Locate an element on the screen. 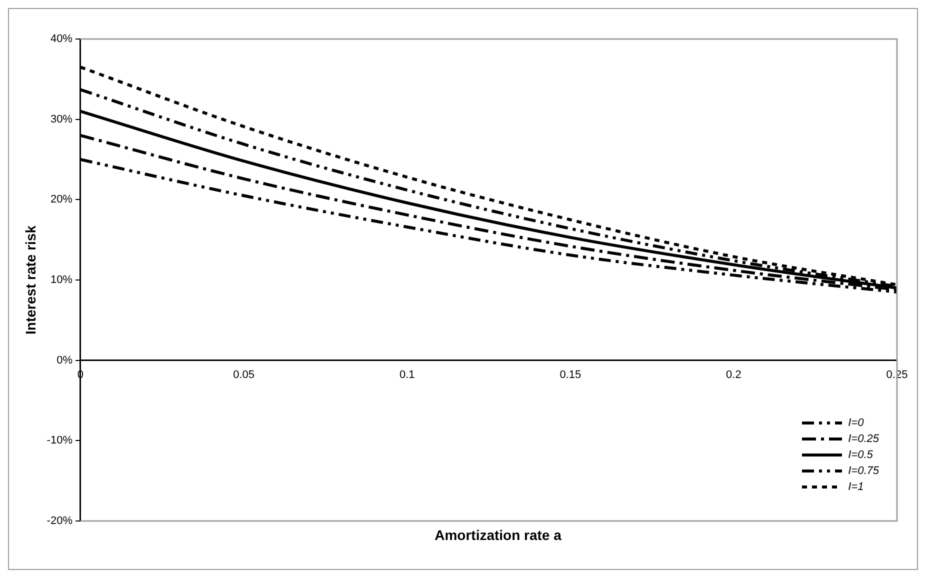 The width and height of the screenshot is (926, 578). x-tick-label: 0.1 is located at coordinates (407, 374).